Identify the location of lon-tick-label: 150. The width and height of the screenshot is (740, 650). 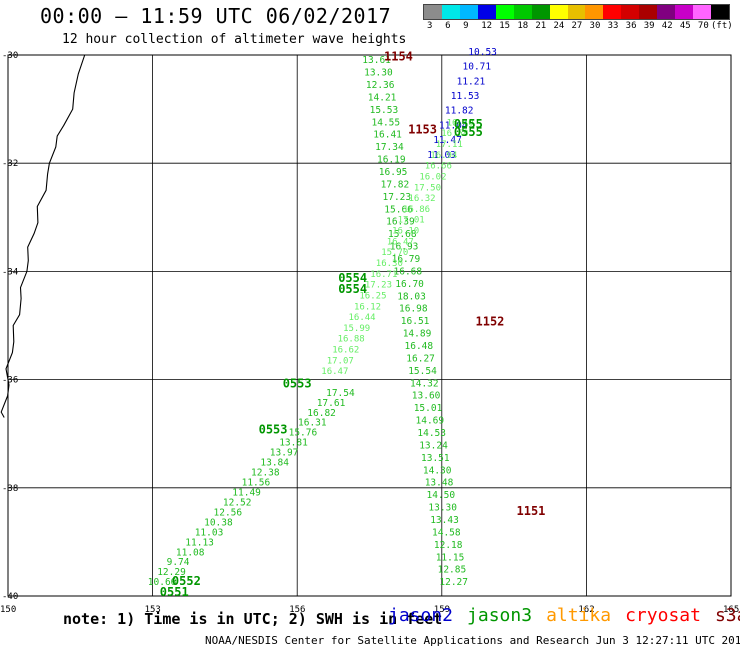
(8, 610).